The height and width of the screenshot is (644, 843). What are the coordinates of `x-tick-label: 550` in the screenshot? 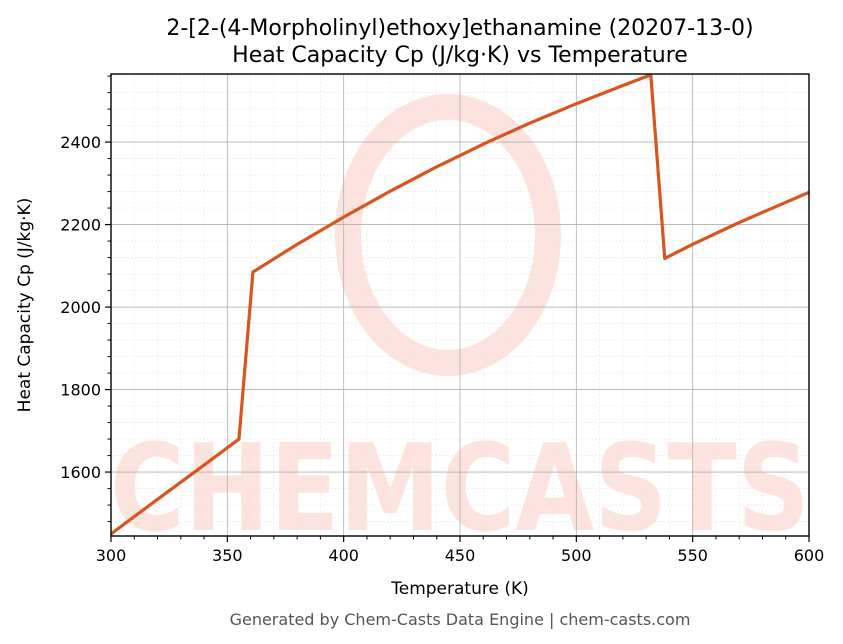 It's located at (692, 555).